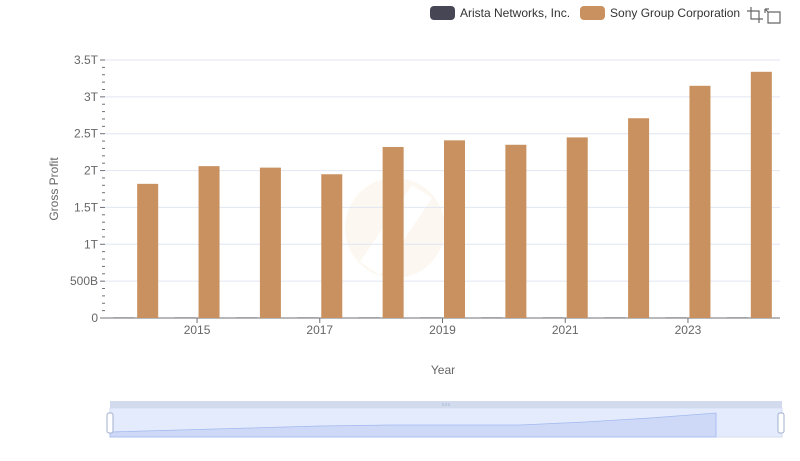 The width and height of the screenshot is (800, 461). Describe the element at coordinates (94, 318) in the screenshot. I see `y-tick-label: 0` at that location.